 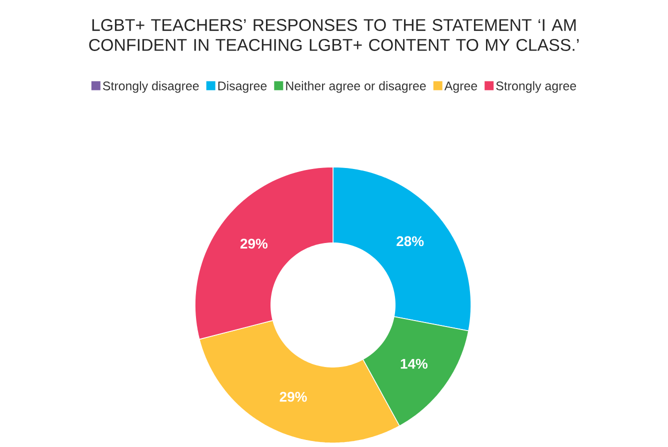 I want to click on data-label: 14%, so click(x=414, y=363).